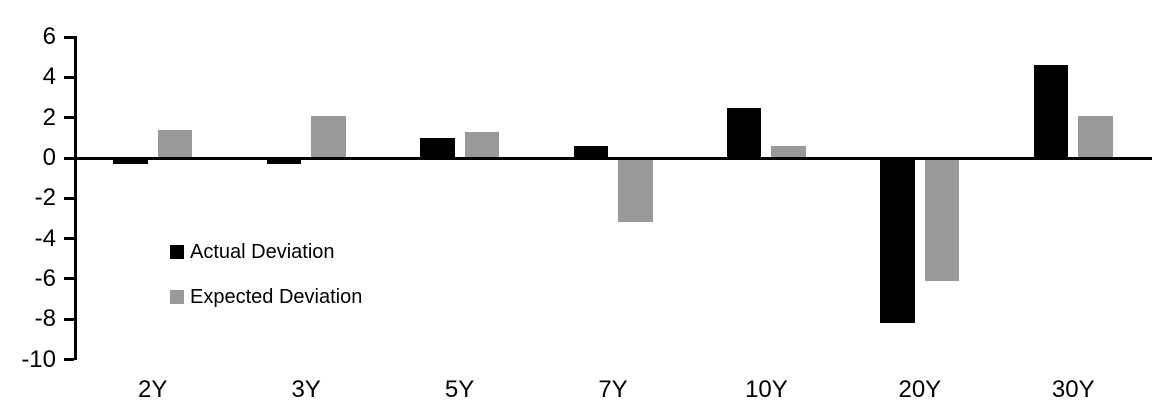  What do you see at coordinates (153, 389) in the screenshot?
I see `x-category-label-2Y: 2Y` at bounding box center [153, 389].